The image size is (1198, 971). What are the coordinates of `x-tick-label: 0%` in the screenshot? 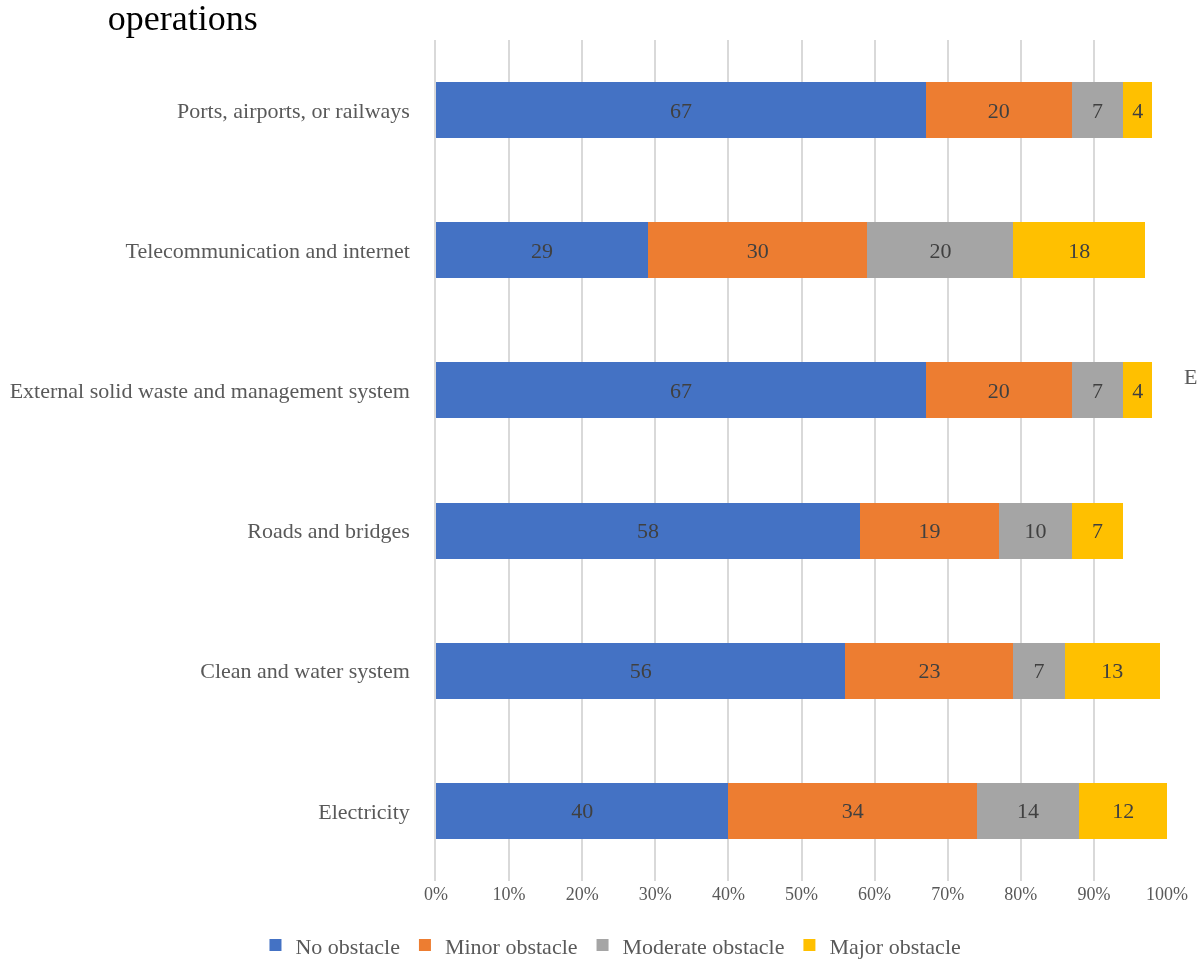 It's located at (436, 894).